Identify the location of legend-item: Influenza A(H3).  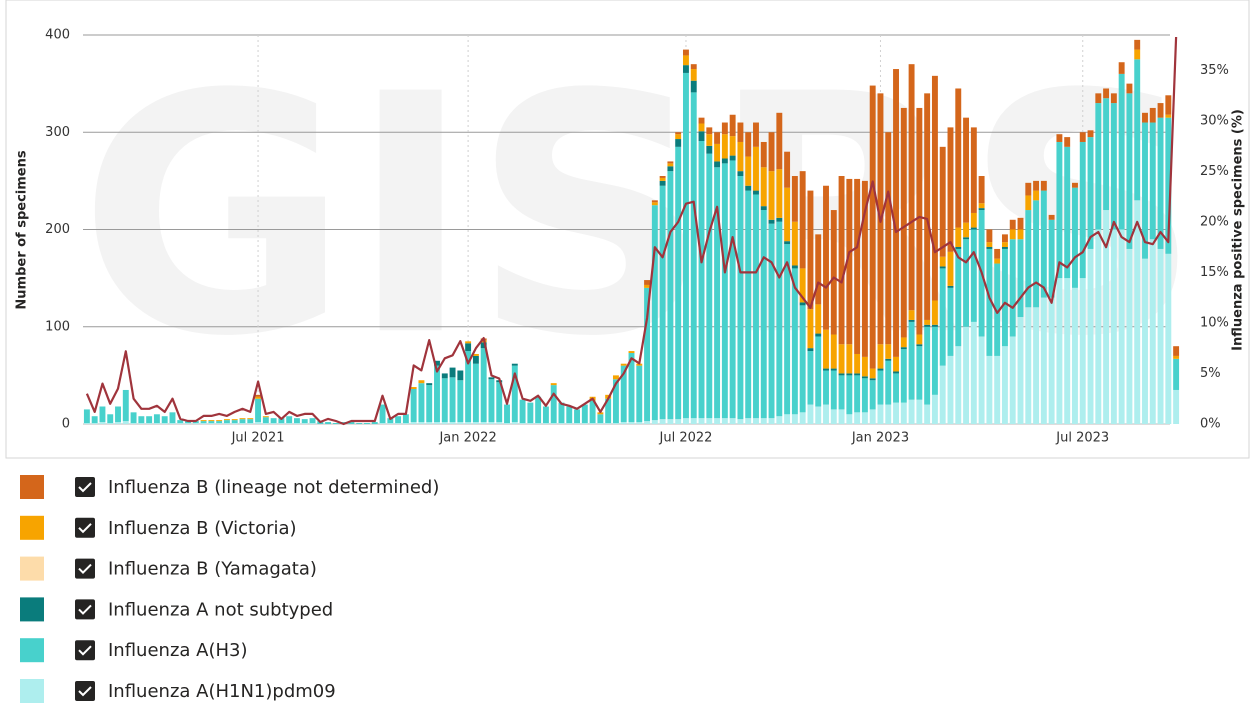
(134, 650).